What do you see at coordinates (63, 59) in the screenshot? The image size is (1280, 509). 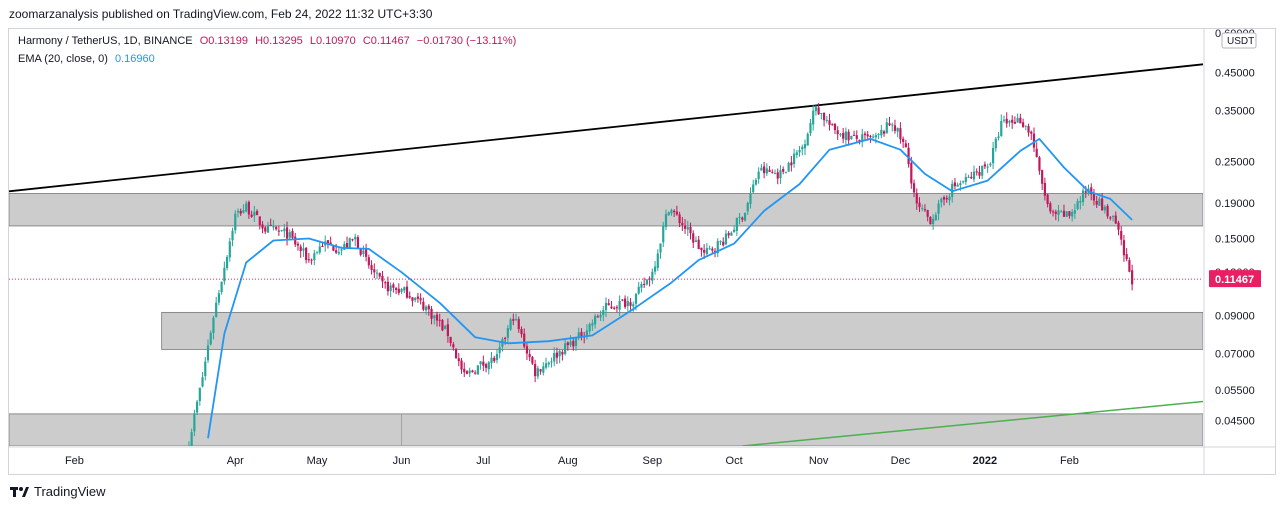 I see `ema-label: EMA (20, close, 0)` at bounding box center [63, 59].